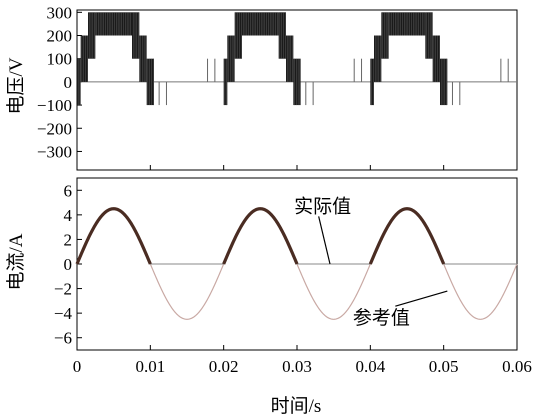 The image size is (533, 420). I want to click on voltage-y-tick-label: 0, so click(68, 82).